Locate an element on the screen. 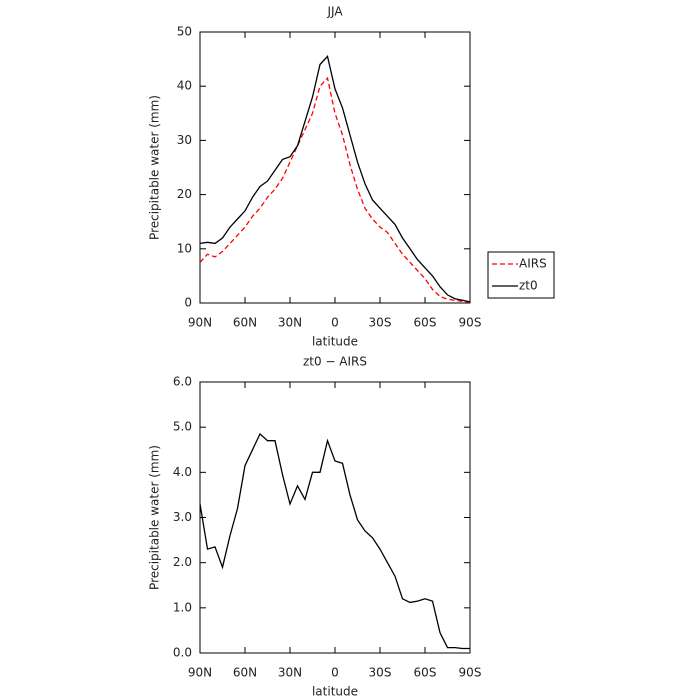 The height and width of the screenshot is (700, 700). y-tick-label: 40 is located at coordinates (184, 86).